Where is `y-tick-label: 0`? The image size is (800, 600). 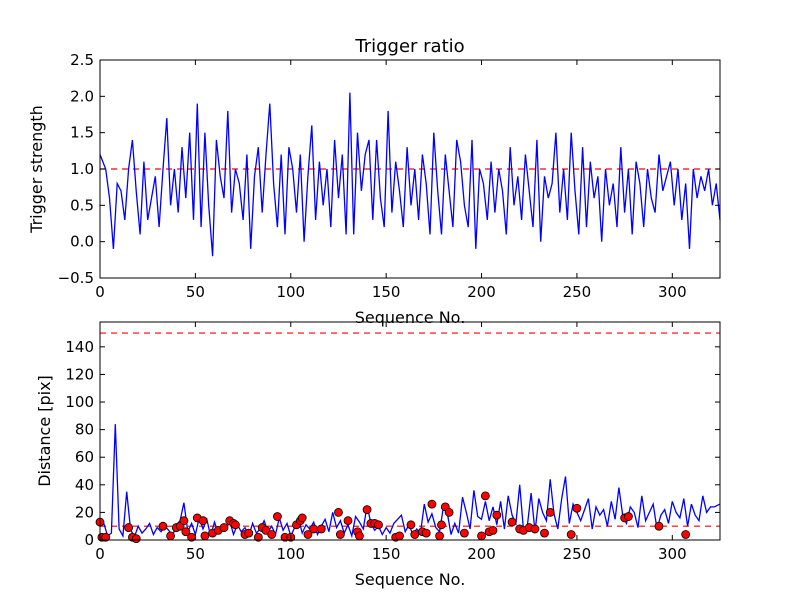 y-tick-label: 0 is located at coordinates (89, 540).